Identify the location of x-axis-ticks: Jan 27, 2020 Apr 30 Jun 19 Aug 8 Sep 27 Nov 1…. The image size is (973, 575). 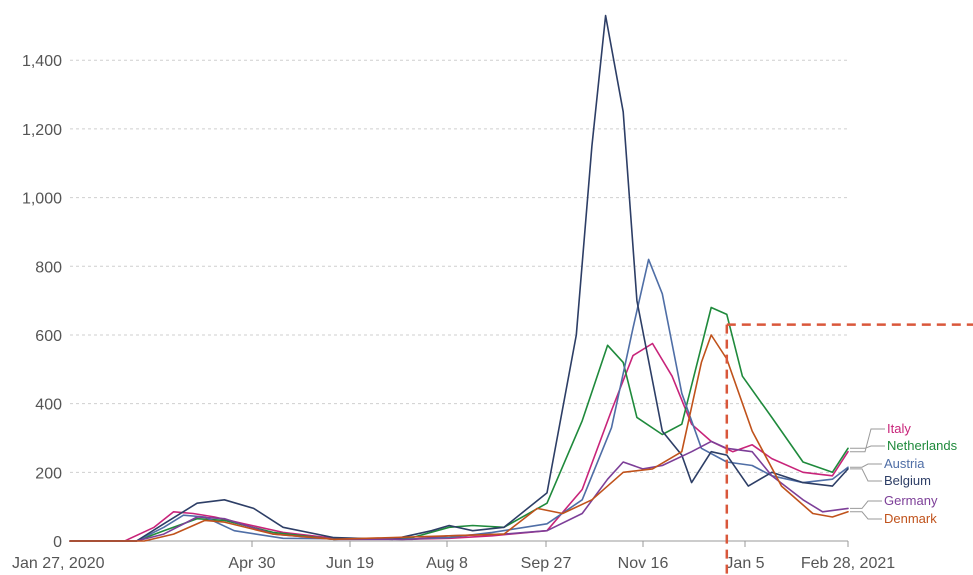
(453, 556).